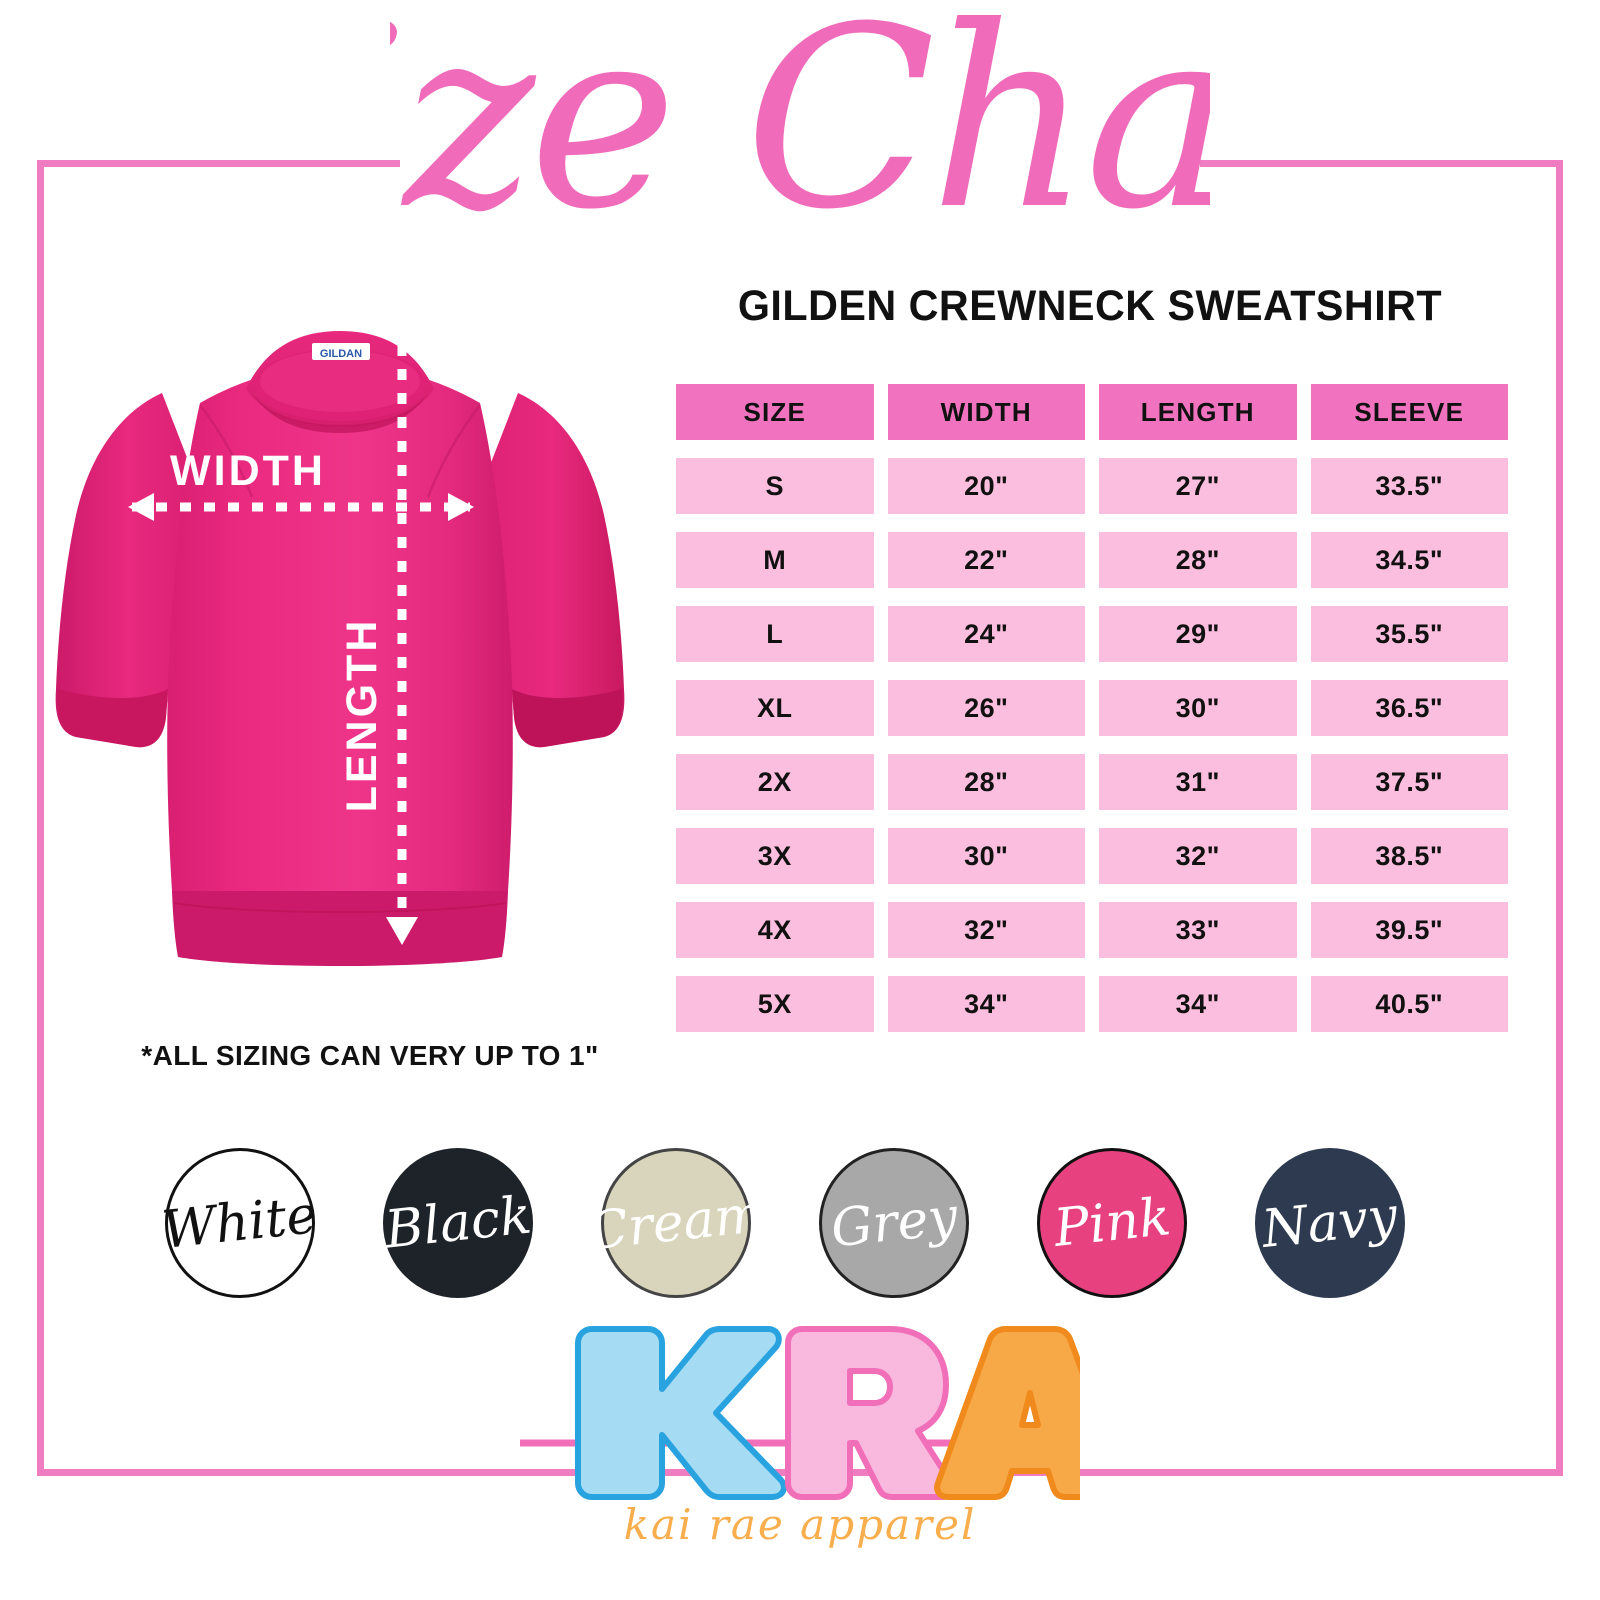 Image resolution: width=1600 pixels, height=1600 pixels. What do you see at coordinates (800, 1524) in the screenshot?
I see `brand-tagline: kai rae apparel` at bounding box center [800, 1524].